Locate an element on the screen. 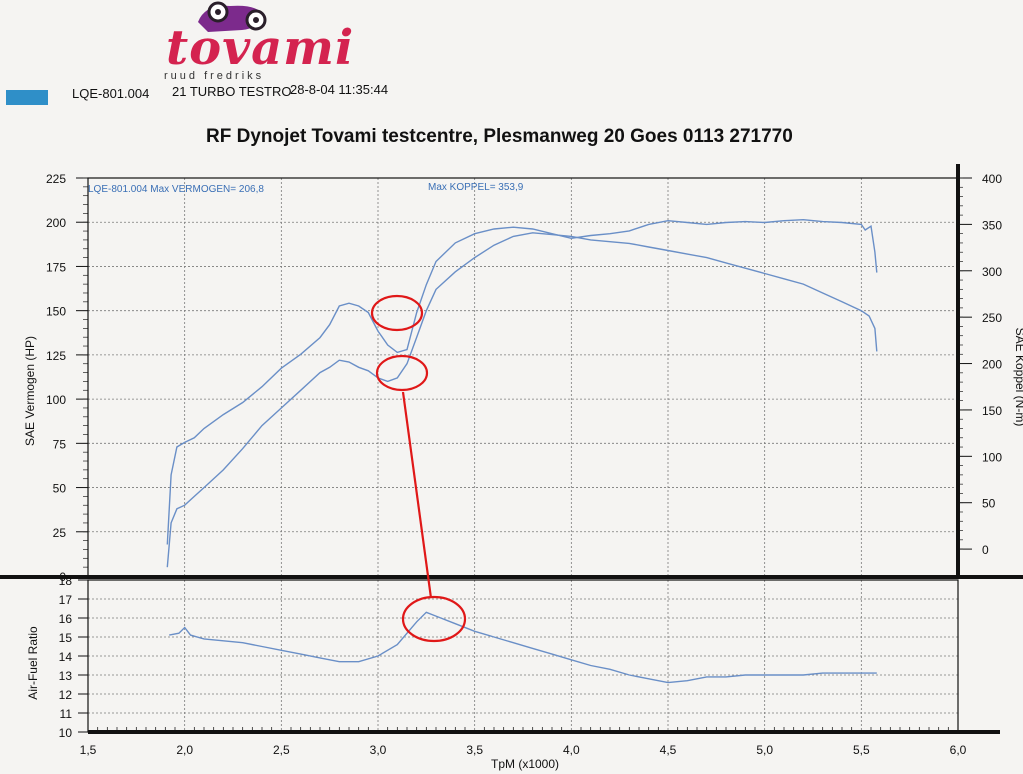 The width and height of the screenshot is (1023, 774). y-tick-label-power: 200 is located at coordinates (56, 223).